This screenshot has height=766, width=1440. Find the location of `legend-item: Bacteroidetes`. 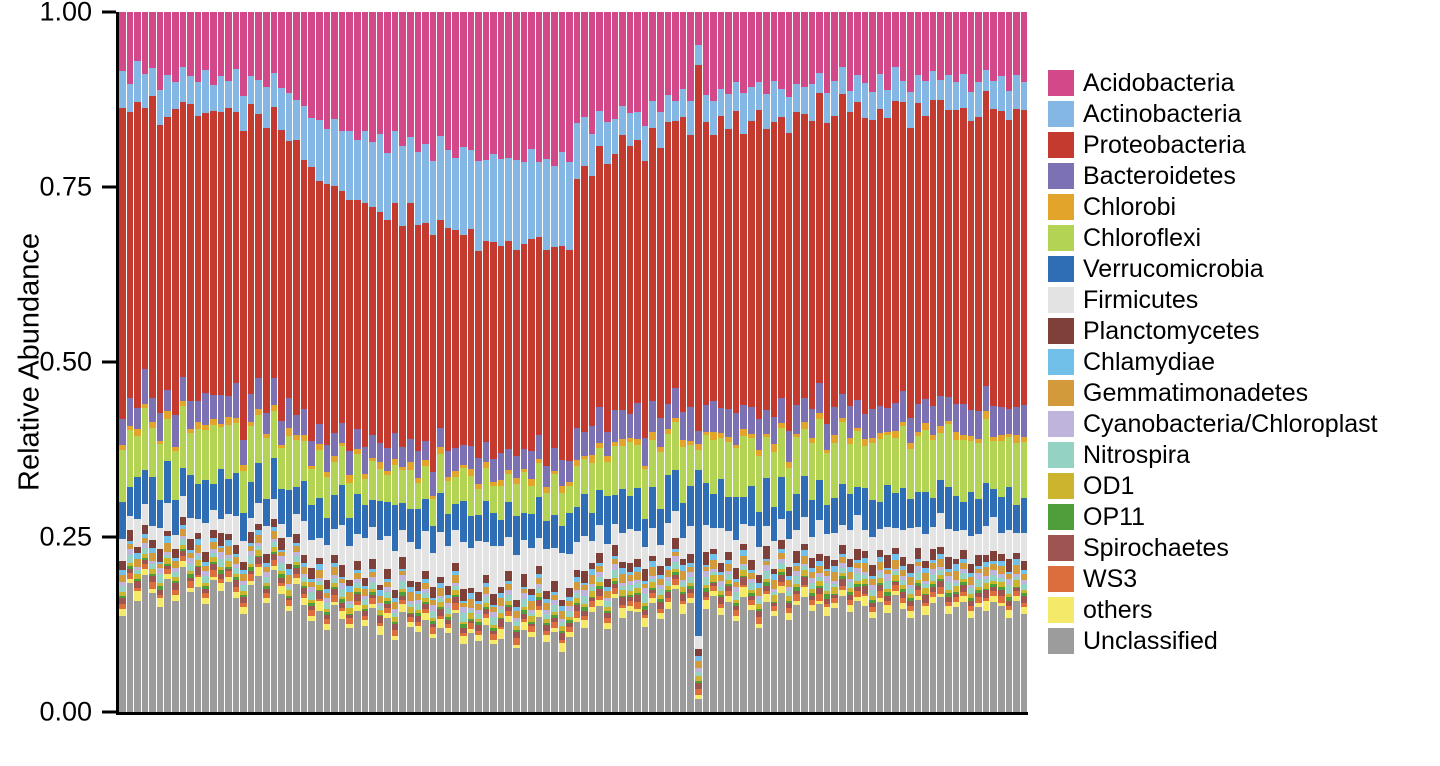

legend-item: Bacteroidetes is located at coordinates (1213, 176).